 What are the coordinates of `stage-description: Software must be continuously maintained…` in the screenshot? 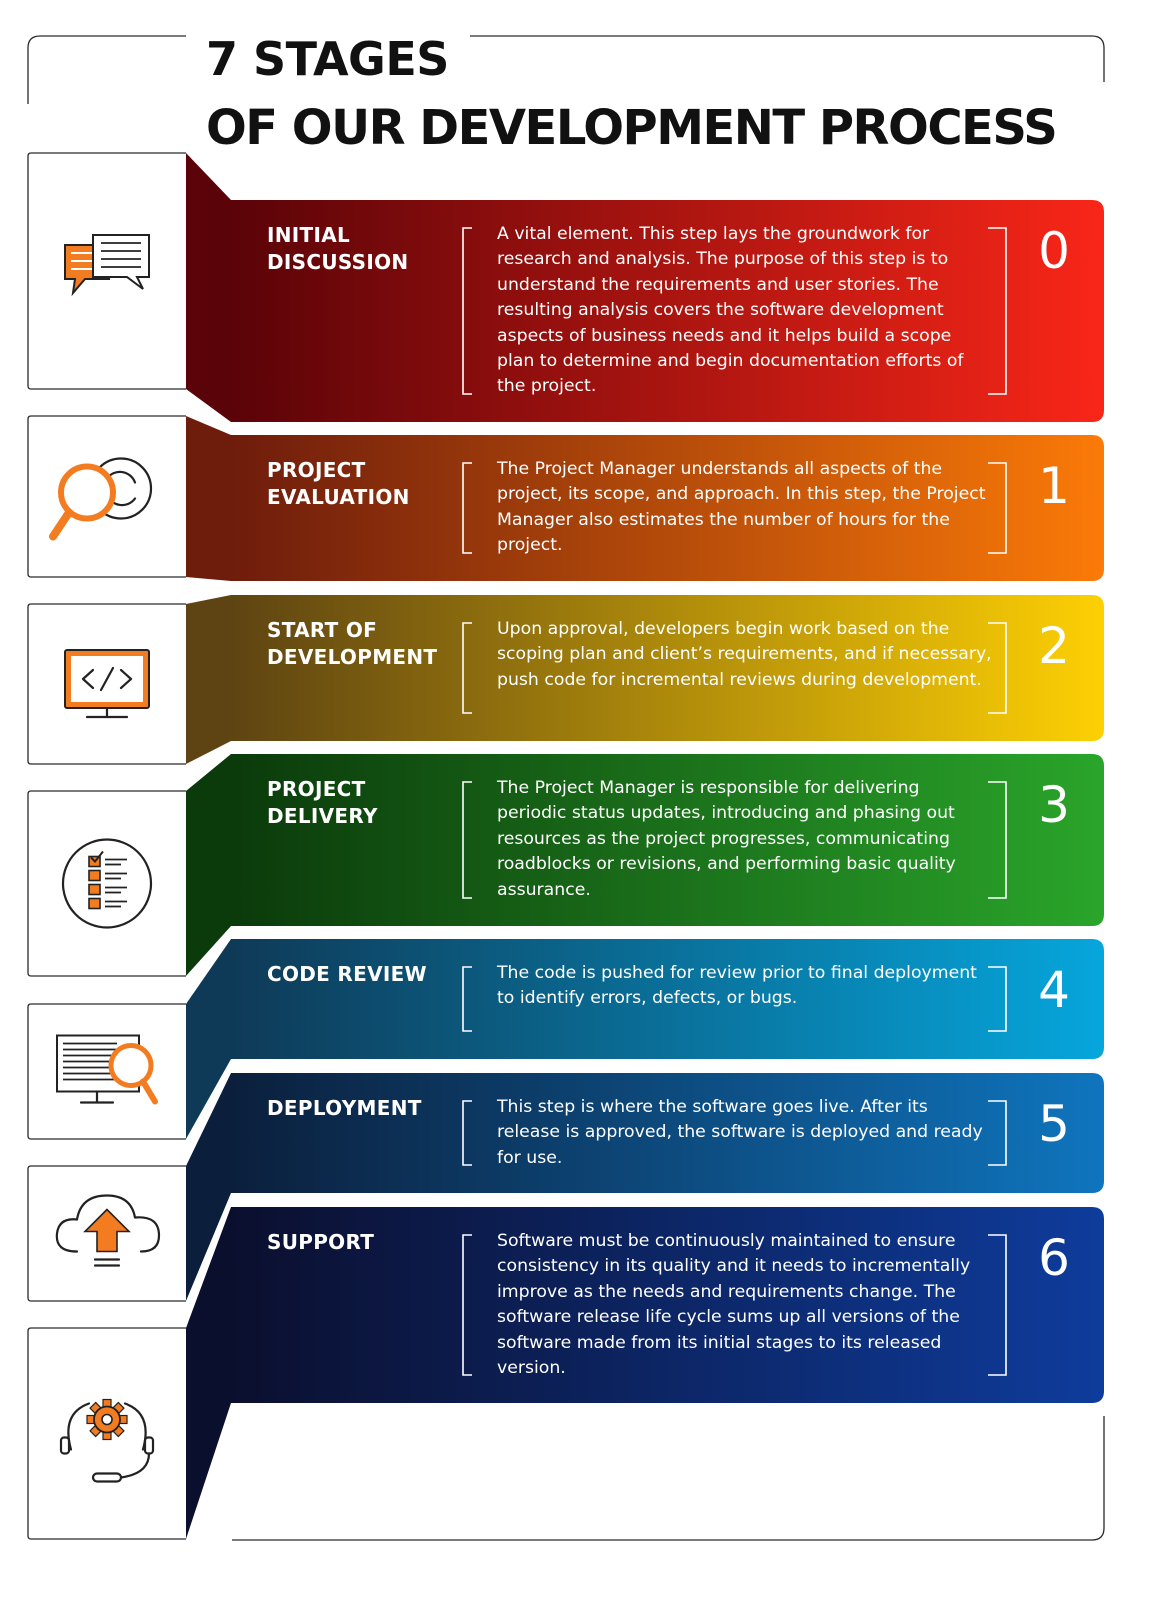 It's located at (734, 1305).